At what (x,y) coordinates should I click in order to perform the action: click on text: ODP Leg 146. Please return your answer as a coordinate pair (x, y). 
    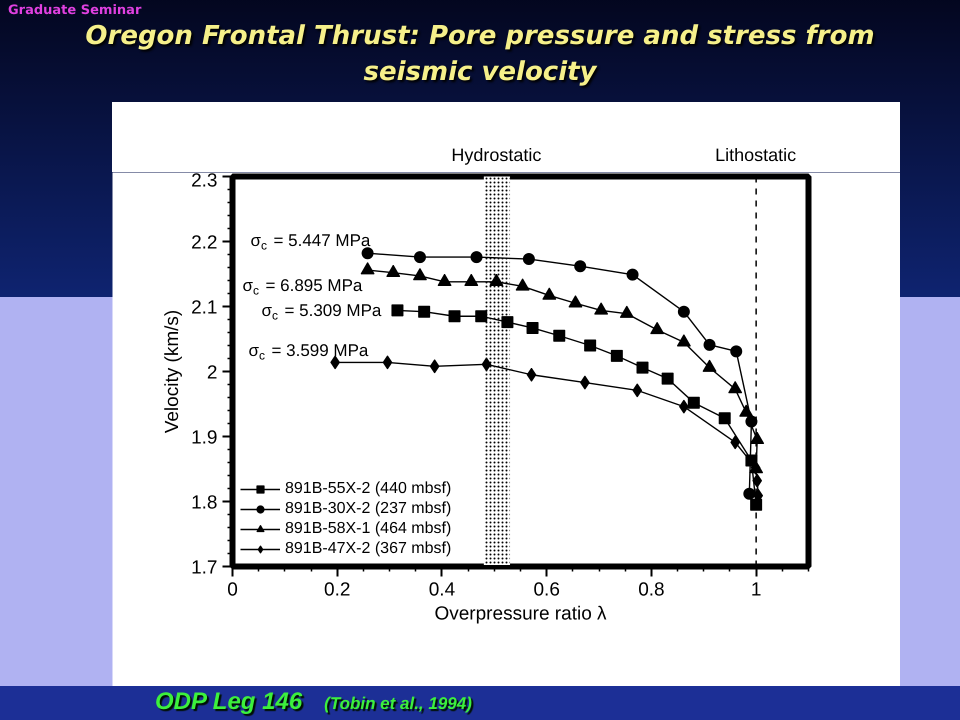
    Looking at the image, I should click on (228, 701).